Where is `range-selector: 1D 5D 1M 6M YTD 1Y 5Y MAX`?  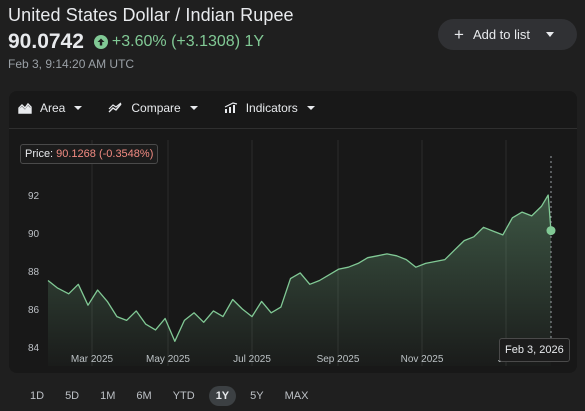
range-selector: 1D 5D 1M 6M YTD 1Y 5Y MAX is located at coordinates (172, 396).